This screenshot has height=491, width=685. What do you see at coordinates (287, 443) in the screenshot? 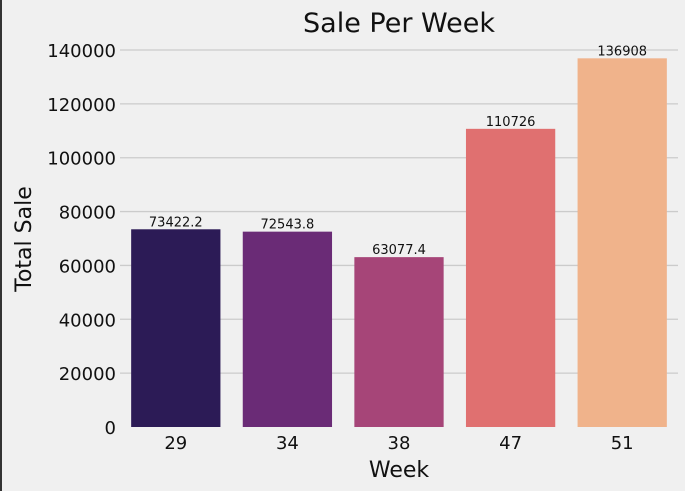
I see `x-tick-label: 34` at bounding box center [287, 443].